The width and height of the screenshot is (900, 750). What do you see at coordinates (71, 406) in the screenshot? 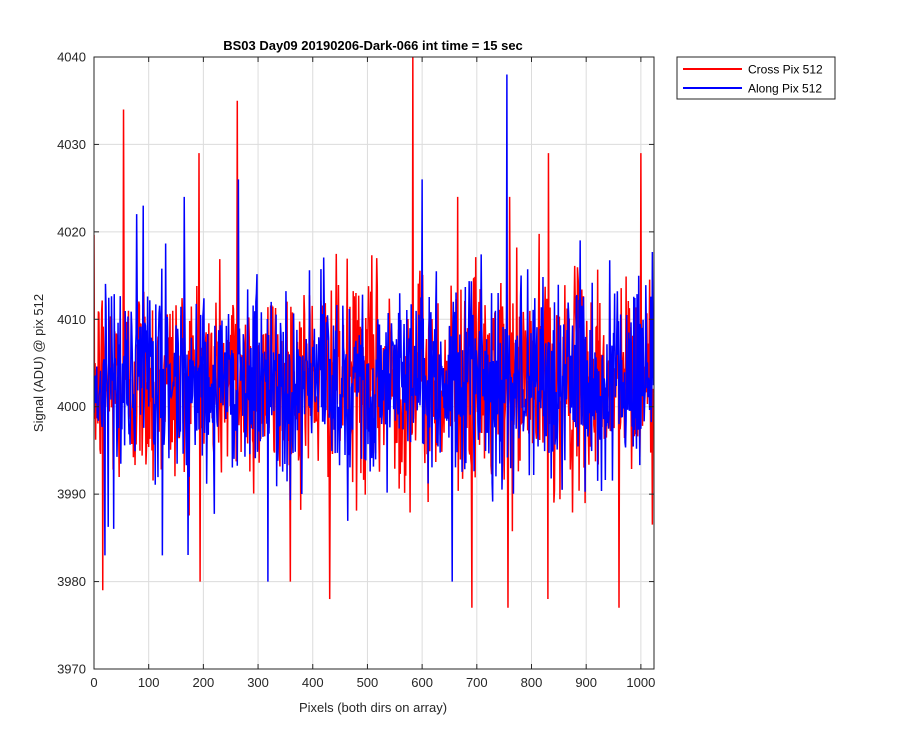
I see `y-tick-label: 4000` at bounding box center [71, 406].